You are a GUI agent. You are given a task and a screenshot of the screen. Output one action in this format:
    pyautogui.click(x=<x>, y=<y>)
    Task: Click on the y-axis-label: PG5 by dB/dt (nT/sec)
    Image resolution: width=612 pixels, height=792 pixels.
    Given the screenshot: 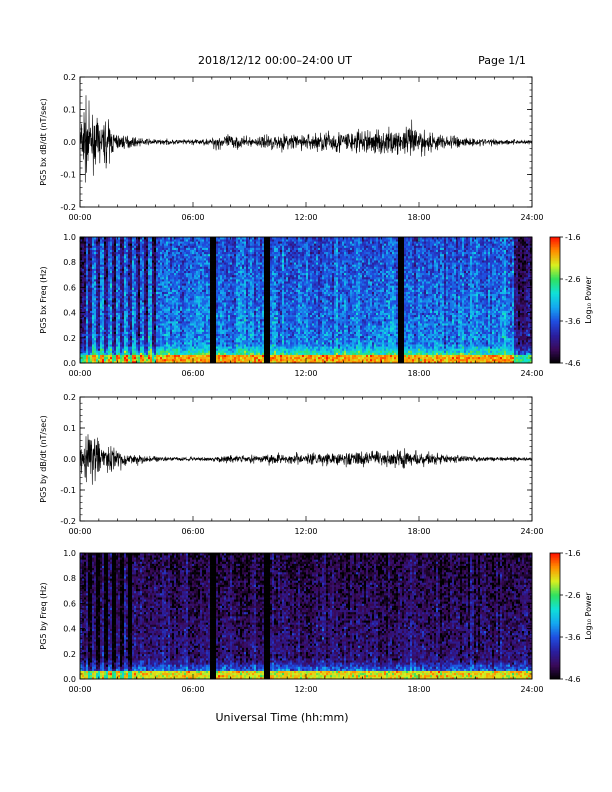 What is the action you would take?
    pyautogui.click(x=43, y=458)
    